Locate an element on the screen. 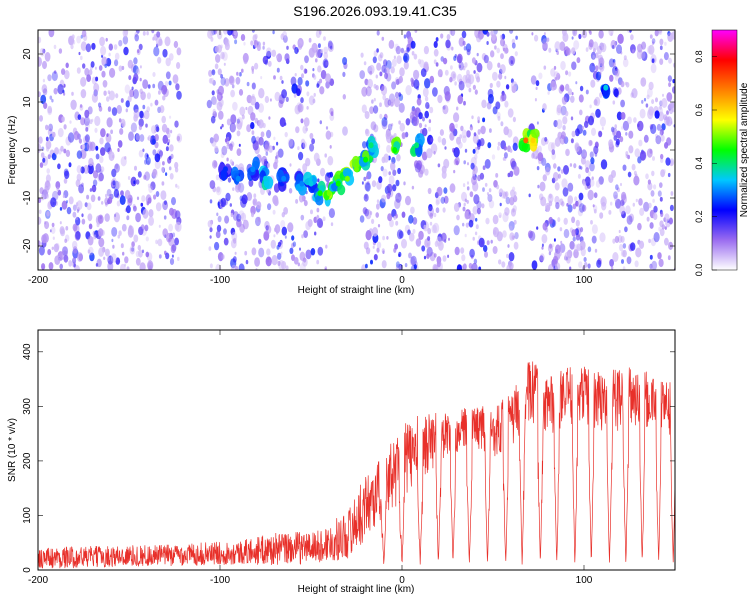 The image size is (750, 600). signal-track-core is located at coordinates (395, 150).